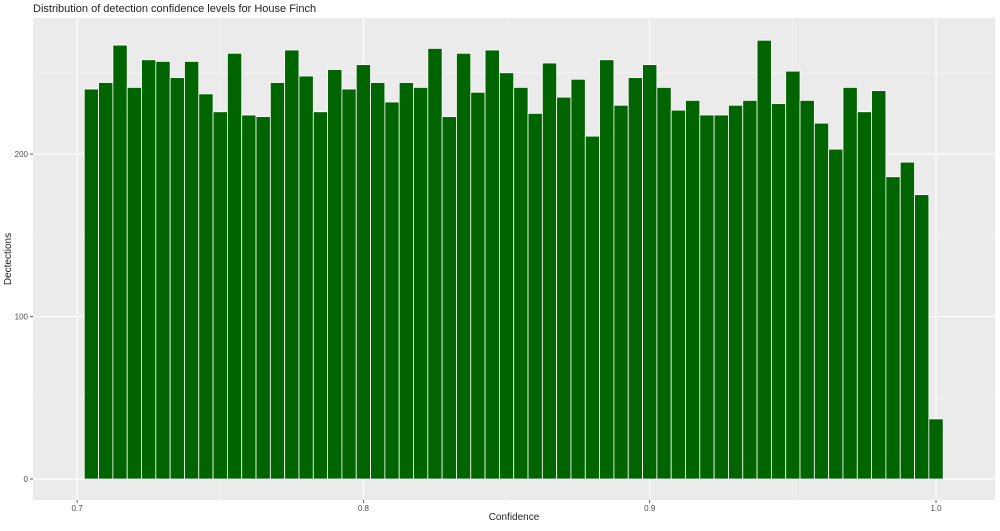  I want to click on x-tick-label: 0.9, so click(650, 508).